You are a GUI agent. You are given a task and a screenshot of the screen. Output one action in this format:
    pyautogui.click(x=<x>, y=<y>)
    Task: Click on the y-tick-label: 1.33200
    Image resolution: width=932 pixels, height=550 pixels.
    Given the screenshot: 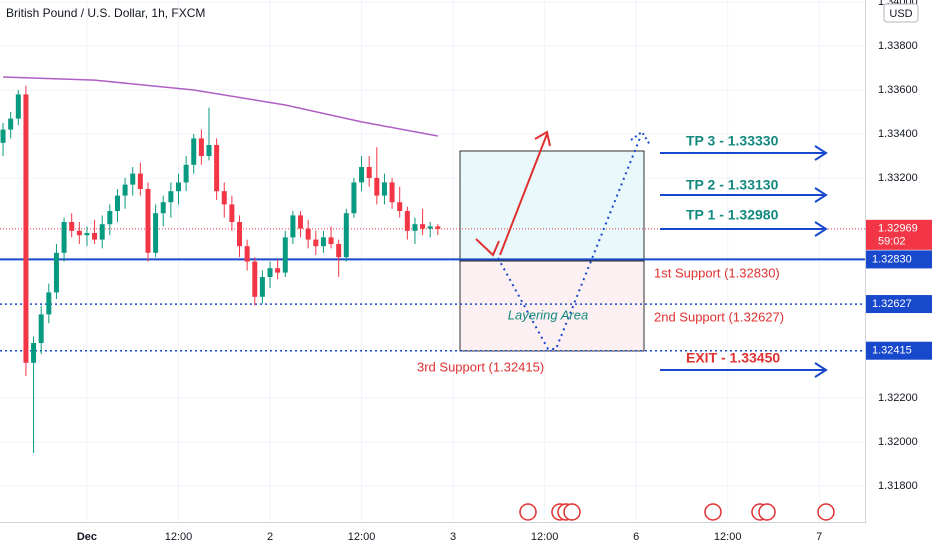 What is the action you would take?
    pyautogui.click(x=898, y=178)
    